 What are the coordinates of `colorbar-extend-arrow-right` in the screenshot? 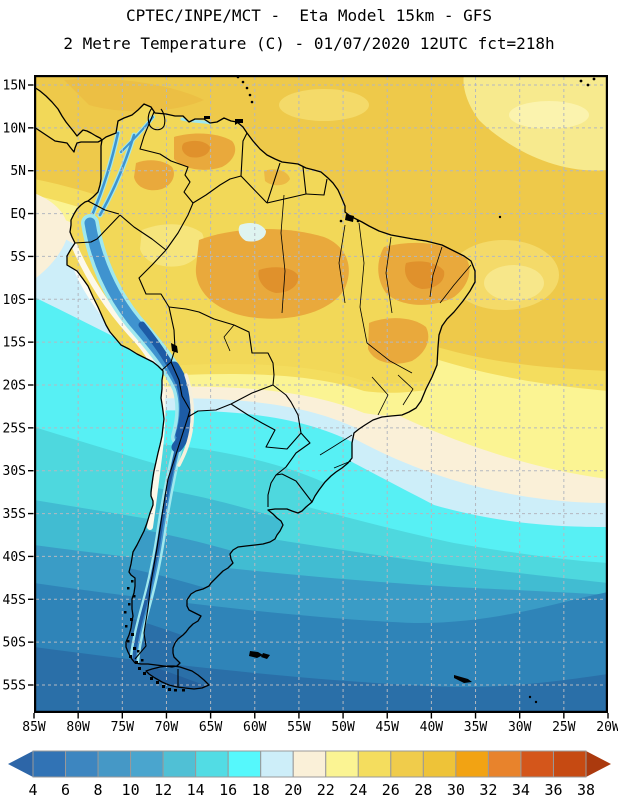 It's located at (598, 764).